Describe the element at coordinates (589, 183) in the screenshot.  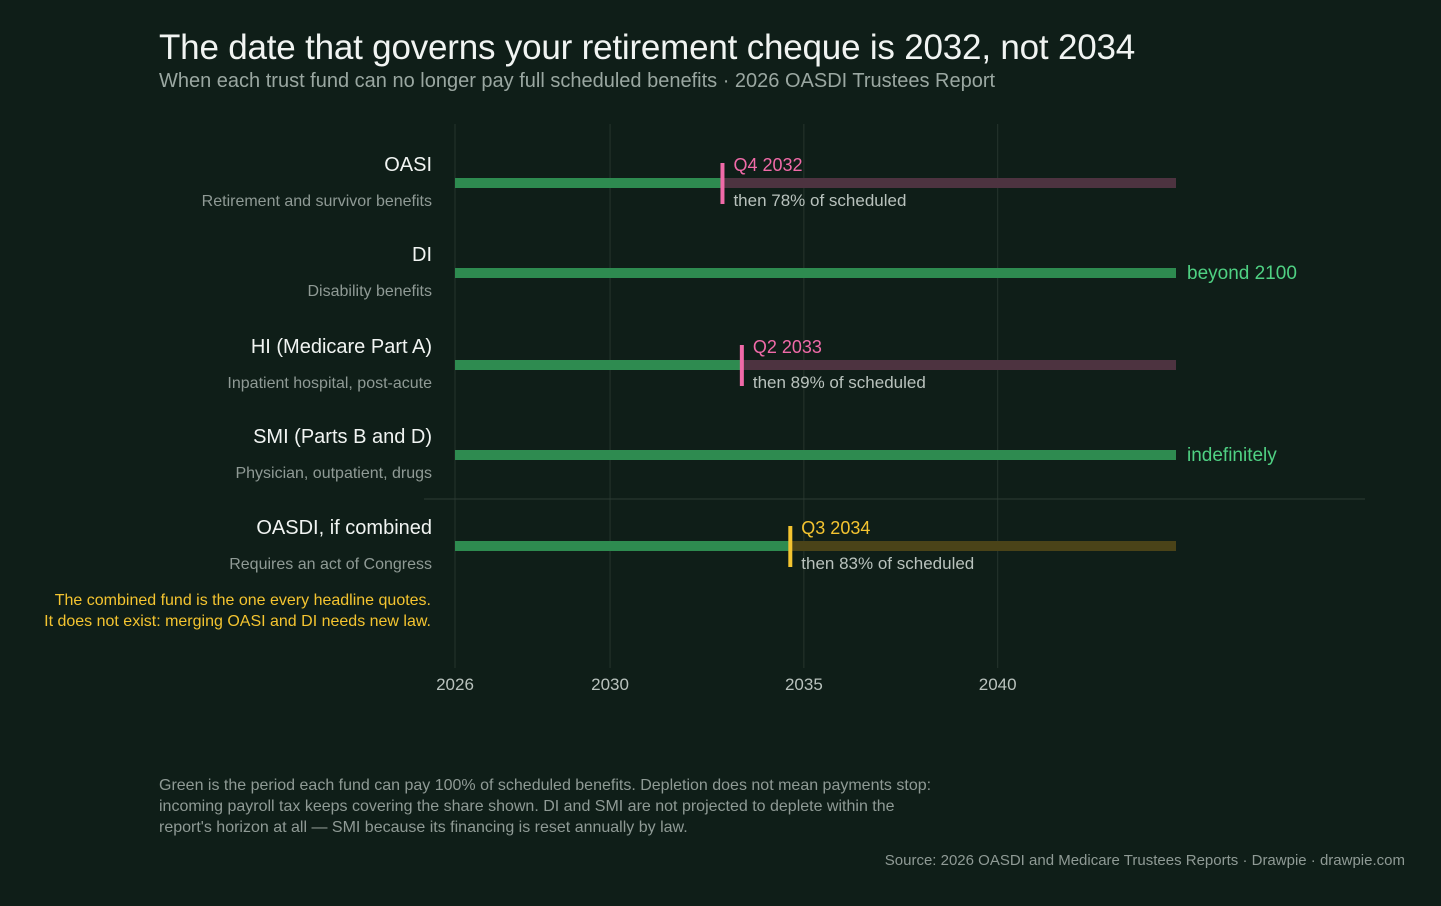
I see `full-benefit-bar-oasi` at that location.